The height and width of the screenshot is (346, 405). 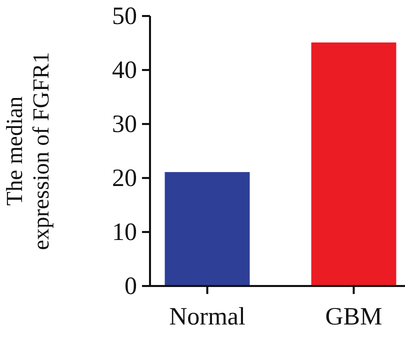 What do you see at coordinates (124, 232) in the screenshot?
I see `y-tick-label: 10` at bounding box center [124, 232].